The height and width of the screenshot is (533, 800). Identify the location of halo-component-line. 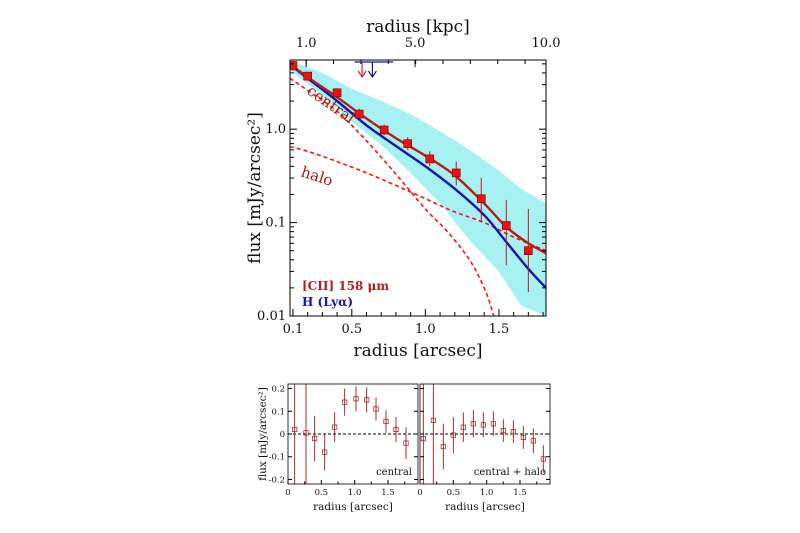
(418, 198).